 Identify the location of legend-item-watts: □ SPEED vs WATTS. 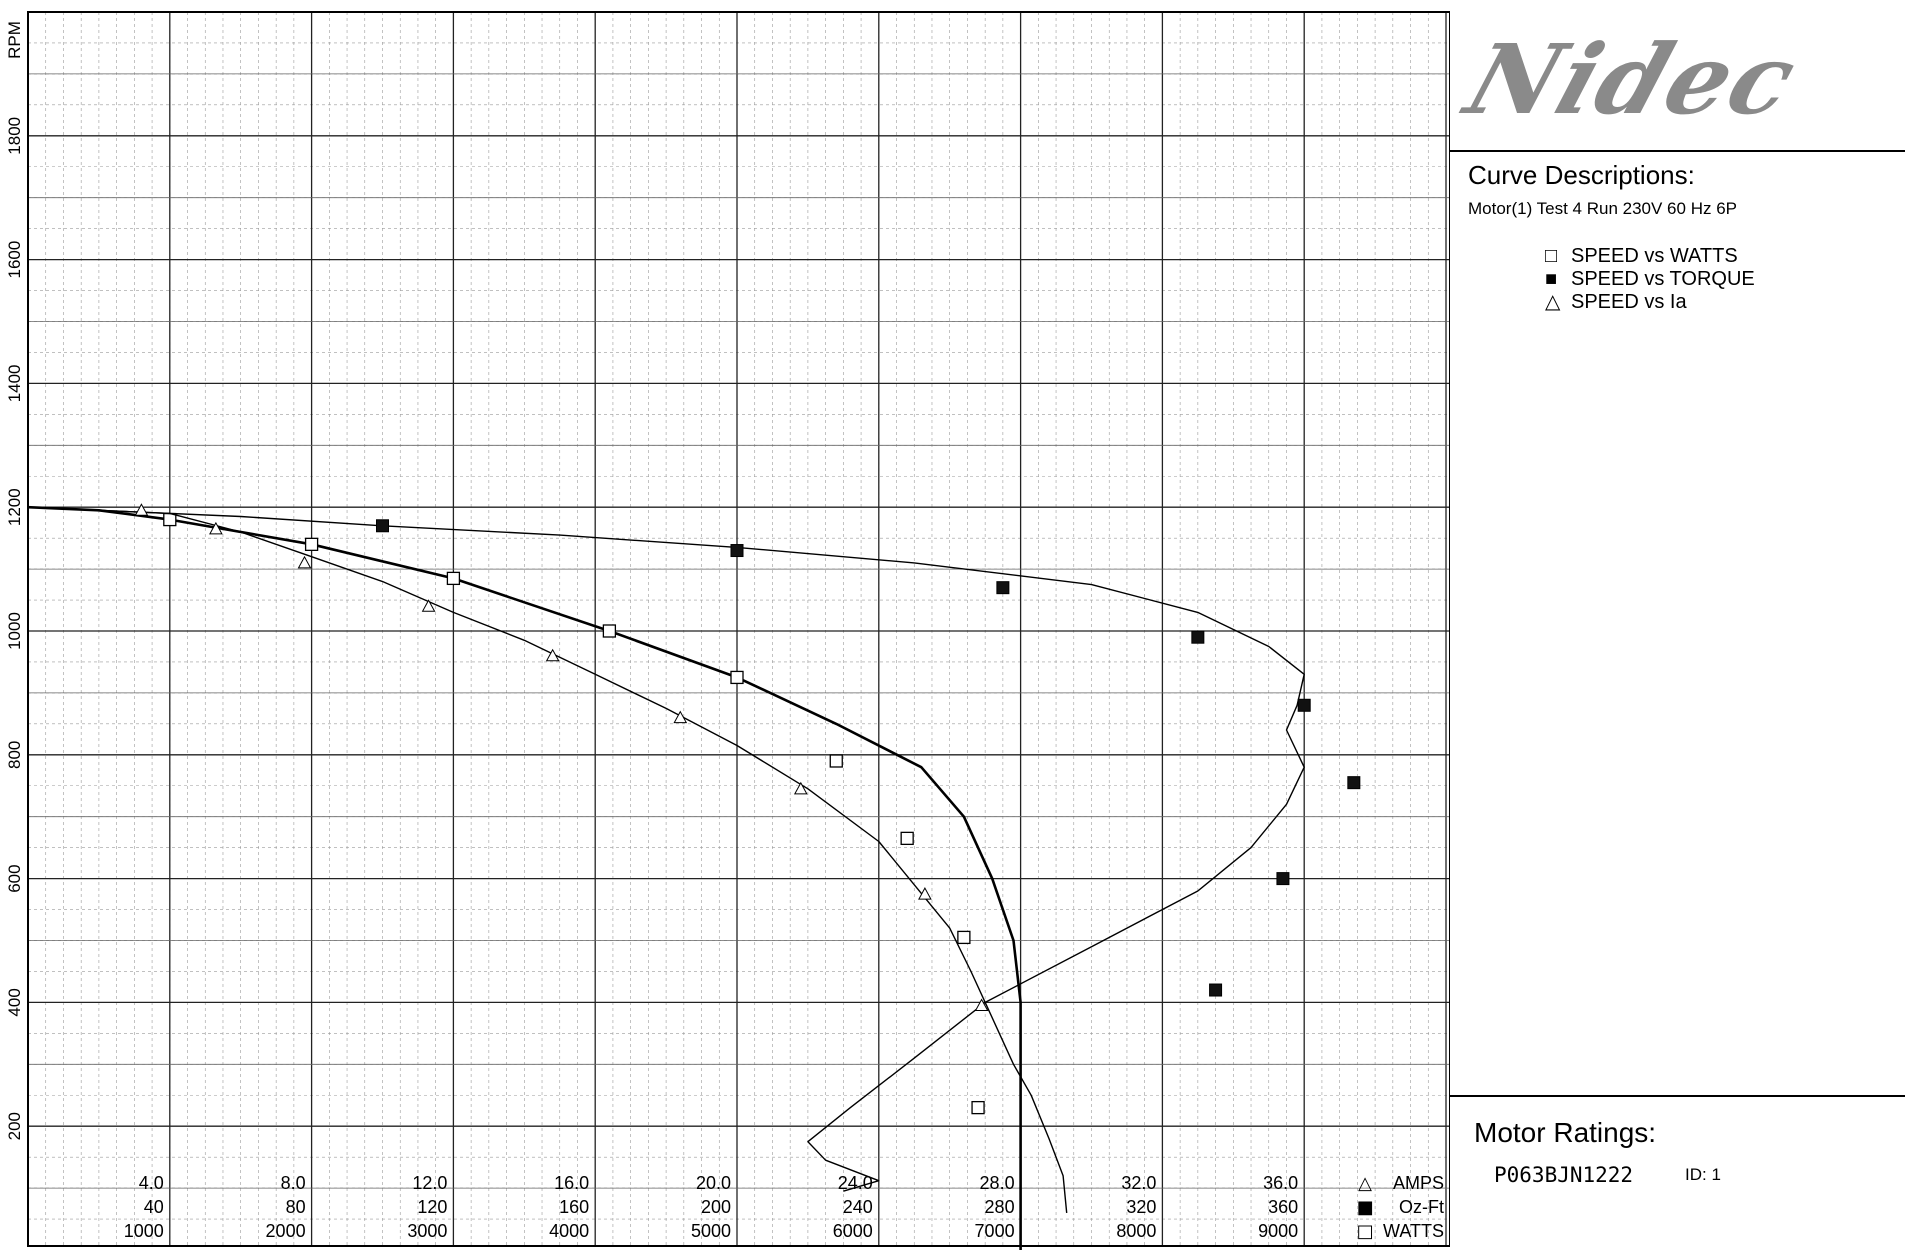
(1650, 256).